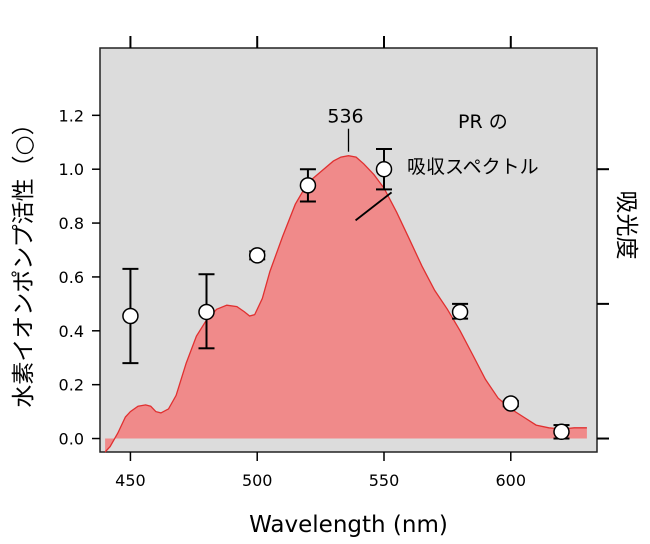 Image resolution: width=650 pixels, height=544 pixels. I want to click on y-axis-title: 水素イオンポンプ活性（○）, so click(24, 259).